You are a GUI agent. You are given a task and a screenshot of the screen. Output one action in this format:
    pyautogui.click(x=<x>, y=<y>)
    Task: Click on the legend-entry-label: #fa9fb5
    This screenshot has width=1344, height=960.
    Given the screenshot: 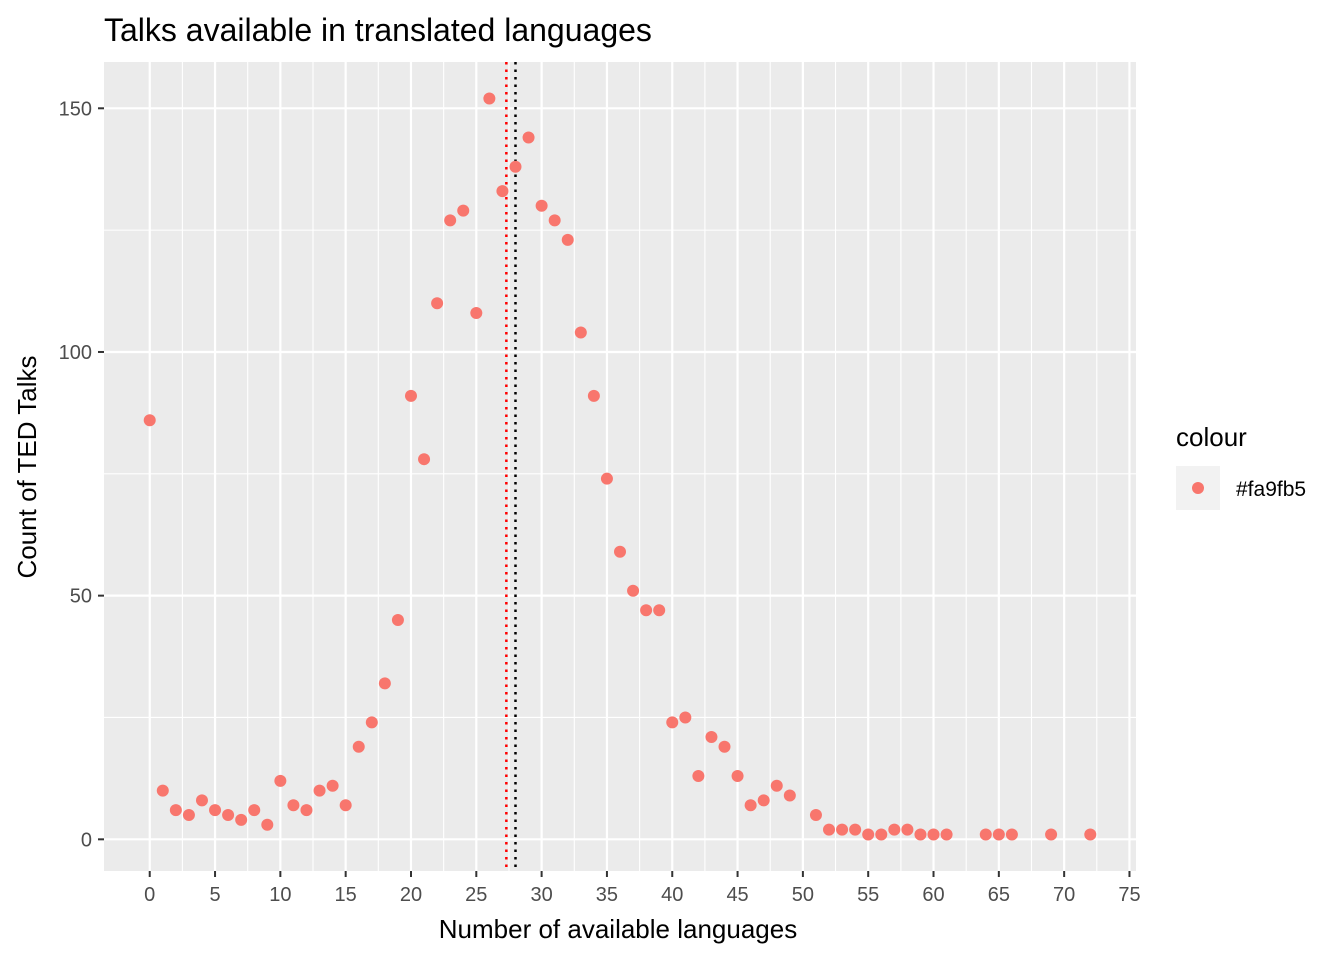 What is the action you would take?
    pyautogui.click(x=1271, y=489)
    